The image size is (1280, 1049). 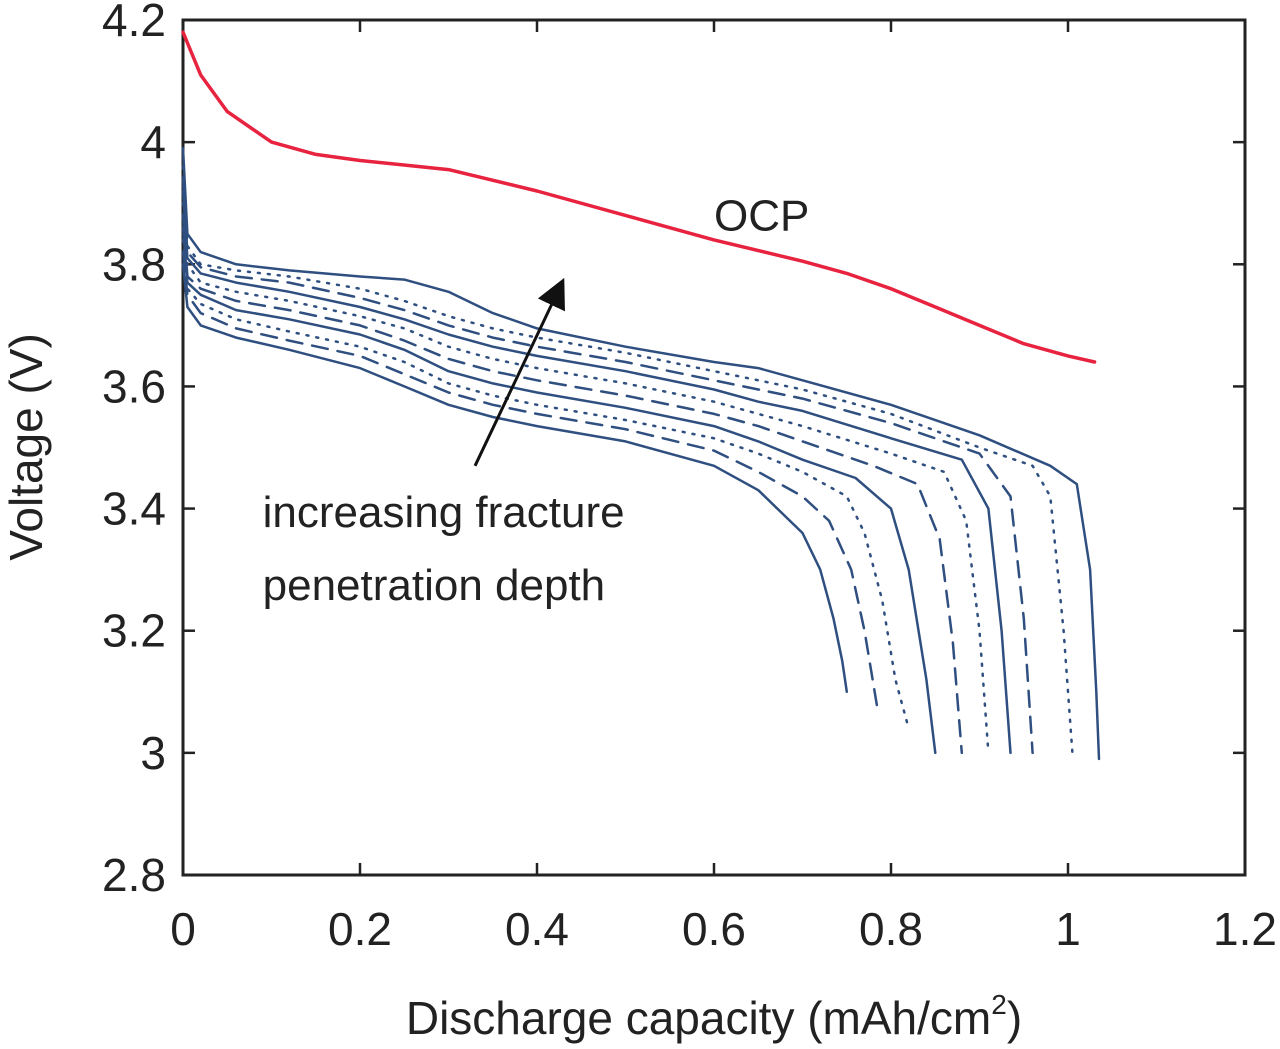 I want to click on x-tick-label: 0.4, so click(x=537, y=929).